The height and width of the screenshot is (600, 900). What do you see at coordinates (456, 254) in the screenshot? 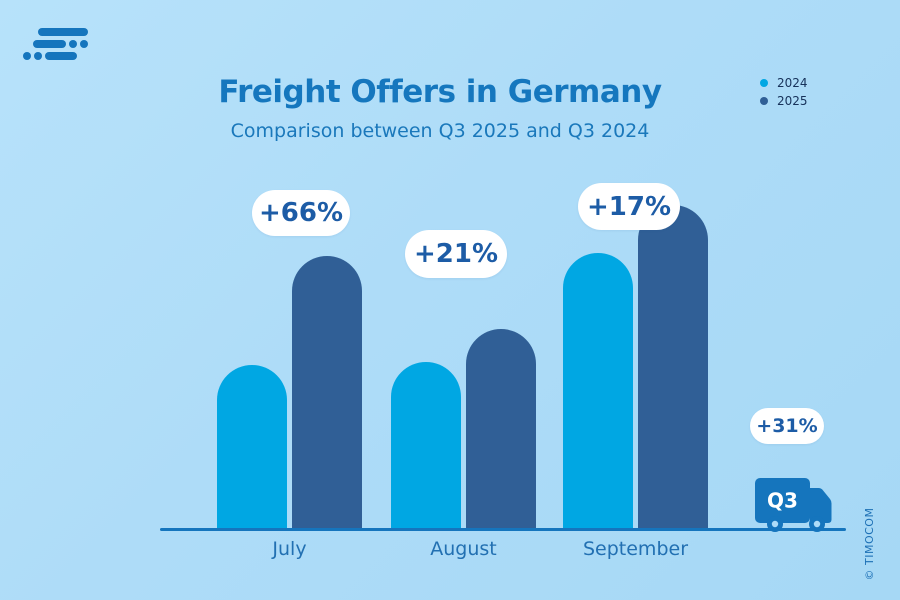
I see `annotation-august-pct: +21%` at bounding box center [456, 254].